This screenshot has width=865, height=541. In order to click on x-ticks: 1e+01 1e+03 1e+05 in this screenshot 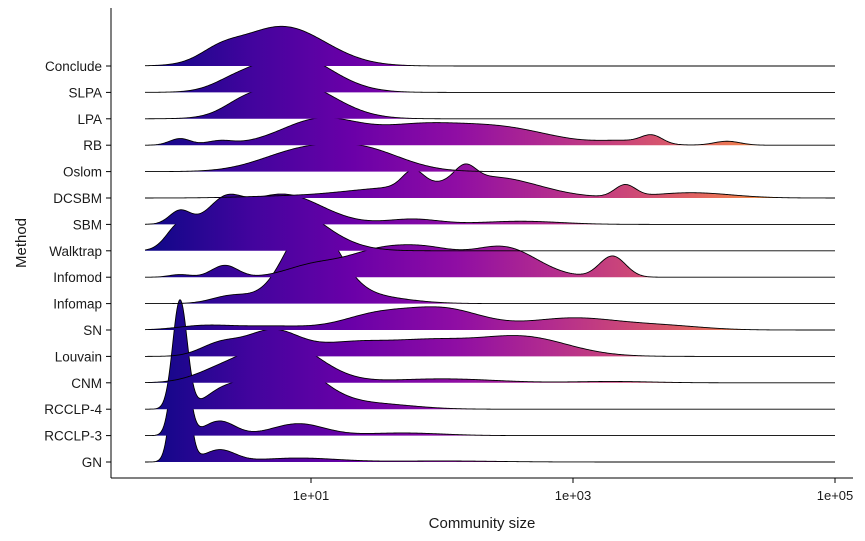, I will do `click(573, 490)`.